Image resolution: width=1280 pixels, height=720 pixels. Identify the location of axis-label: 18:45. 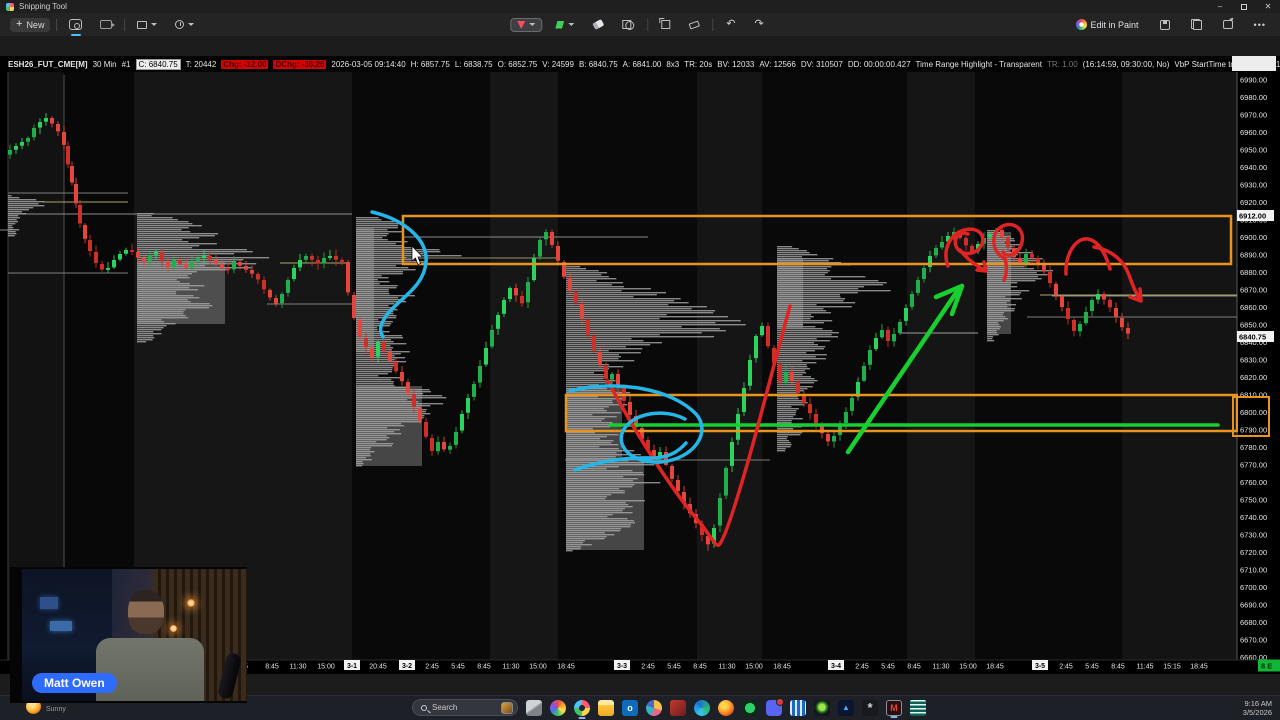
(1199, 667).